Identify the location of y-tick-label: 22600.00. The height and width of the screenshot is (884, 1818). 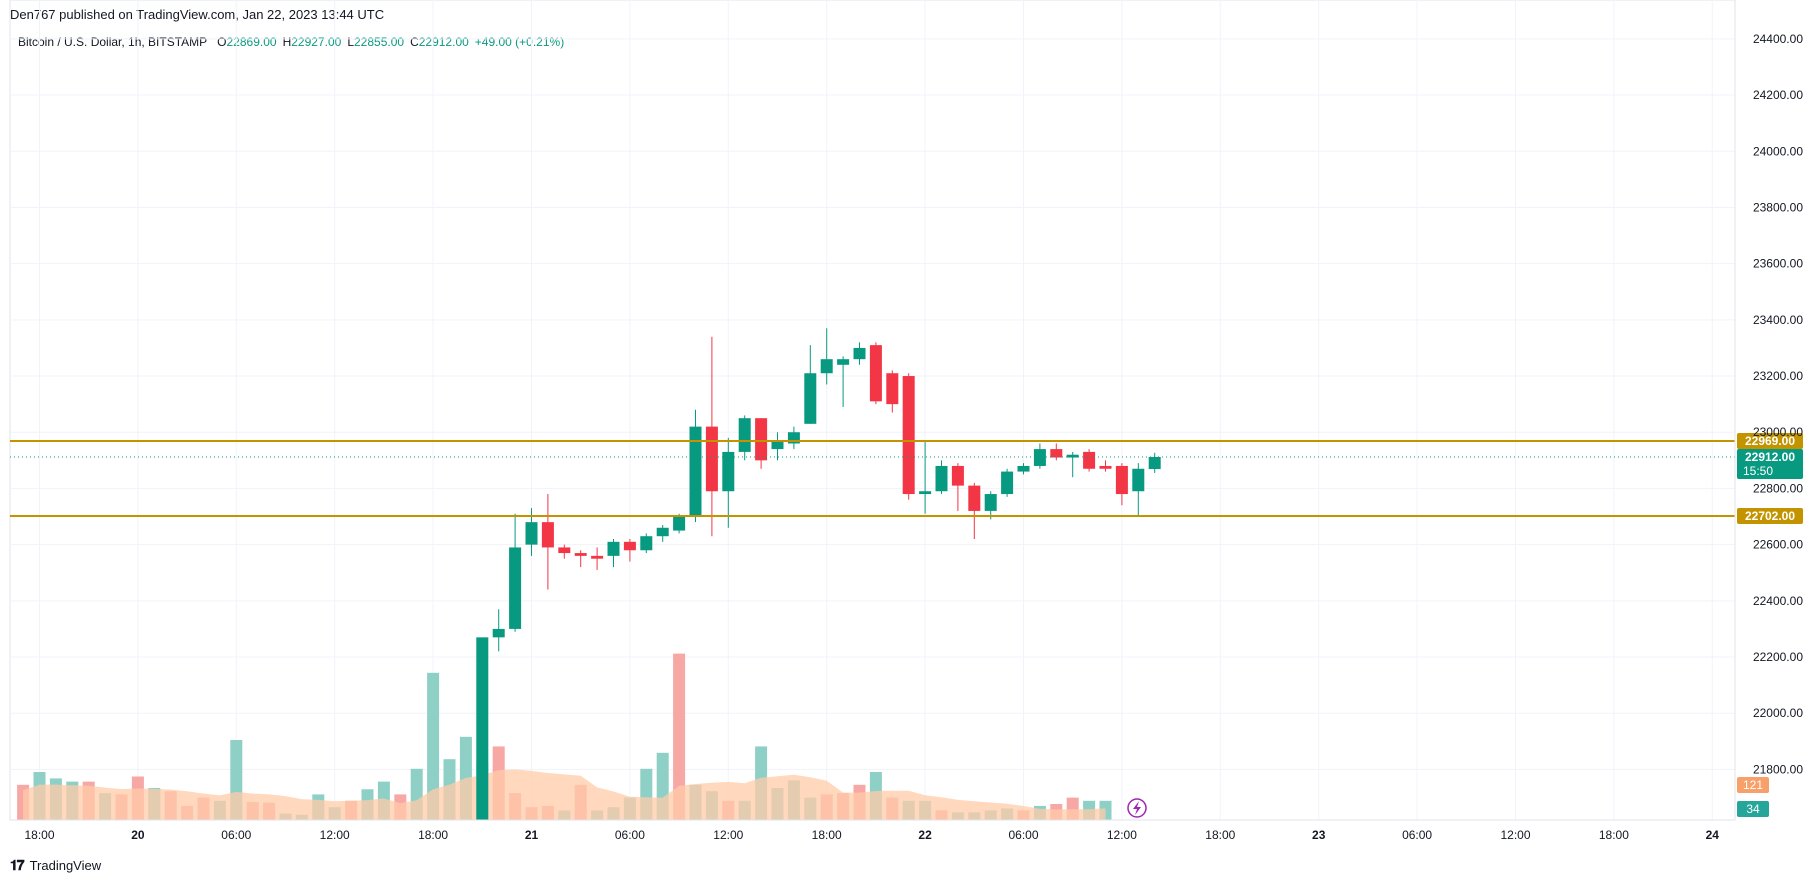
(1778, 545).